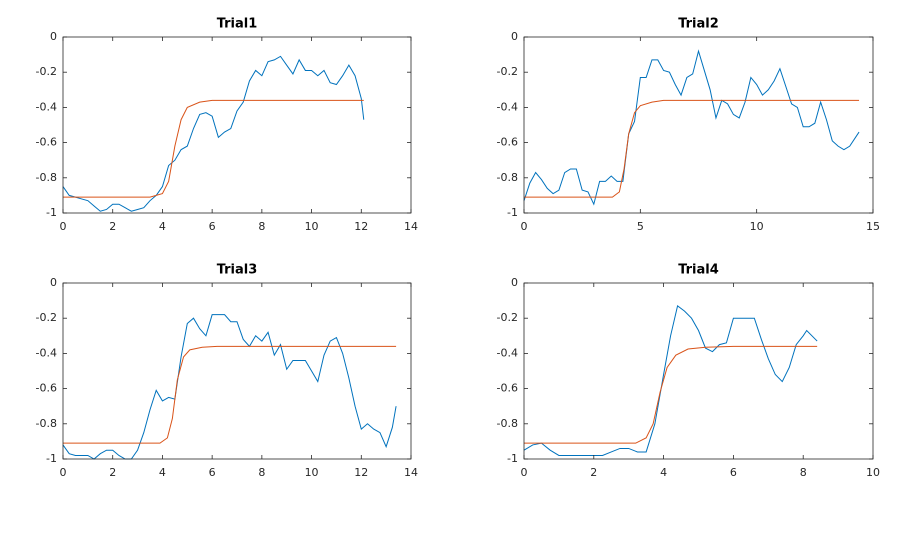 The width and height of the screenshot is (924, 533). I want to click on chart-title: Trial2, so click(698, 24).